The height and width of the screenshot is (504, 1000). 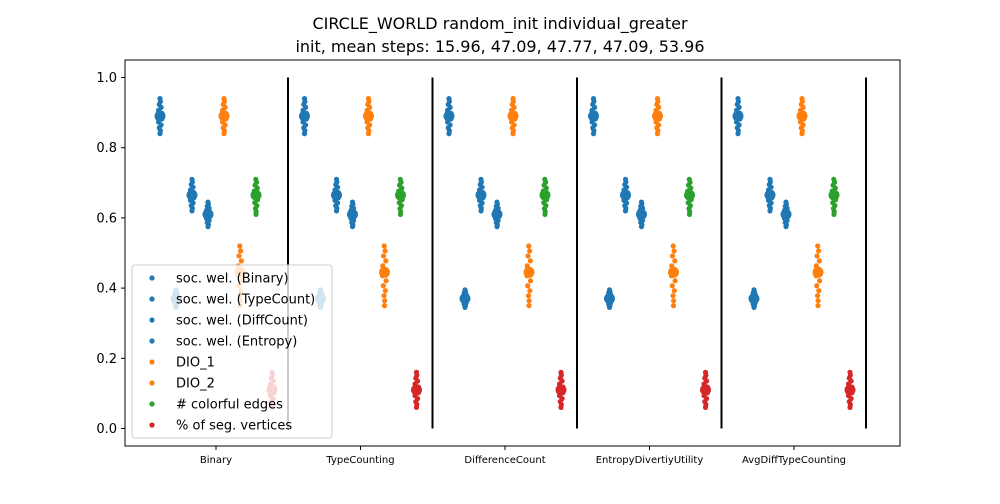 I want to click on y-tick-label: 0.0, so click(x=106, y=429).